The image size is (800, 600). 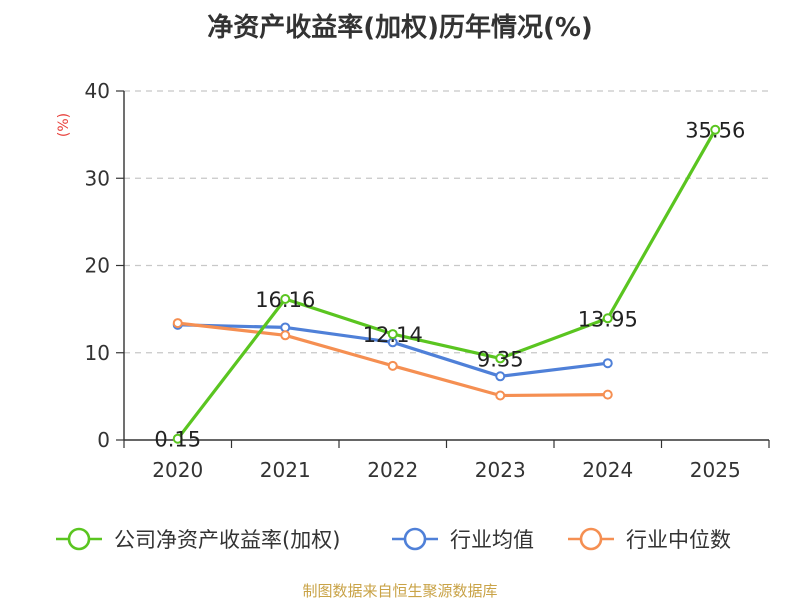 What do you see at coordinates (393, 539) in the screenshot?
I see `legend: 公司净资产收益率(加权) 行业均值 行业中位数` at bounding box center [393, 539].